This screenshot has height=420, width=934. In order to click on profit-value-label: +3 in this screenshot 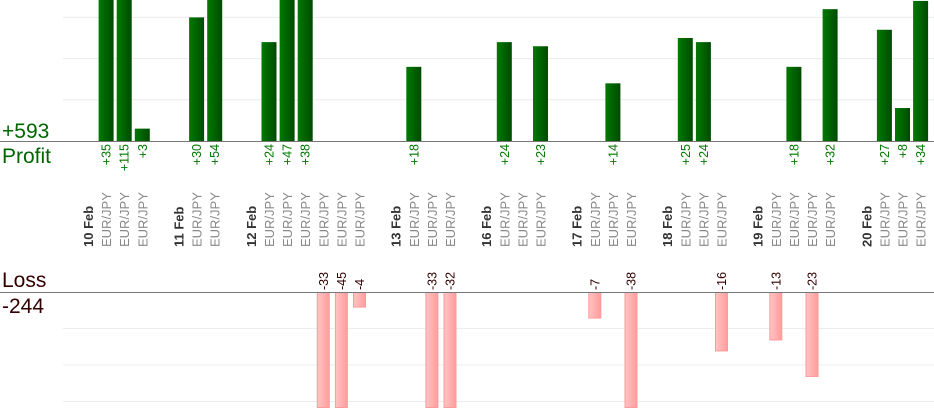, I will do `click(143, 151)`.